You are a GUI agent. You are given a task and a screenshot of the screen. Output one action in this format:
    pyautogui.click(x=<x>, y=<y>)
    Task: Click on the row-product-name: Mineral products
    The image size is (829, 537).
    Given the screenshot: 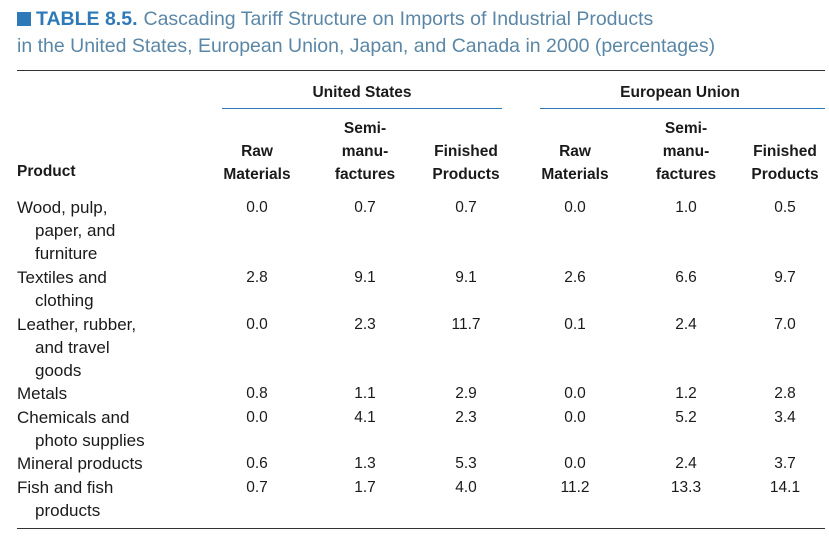 What is the action you would take?
    pyautogui.click(x=80, y=463)
    